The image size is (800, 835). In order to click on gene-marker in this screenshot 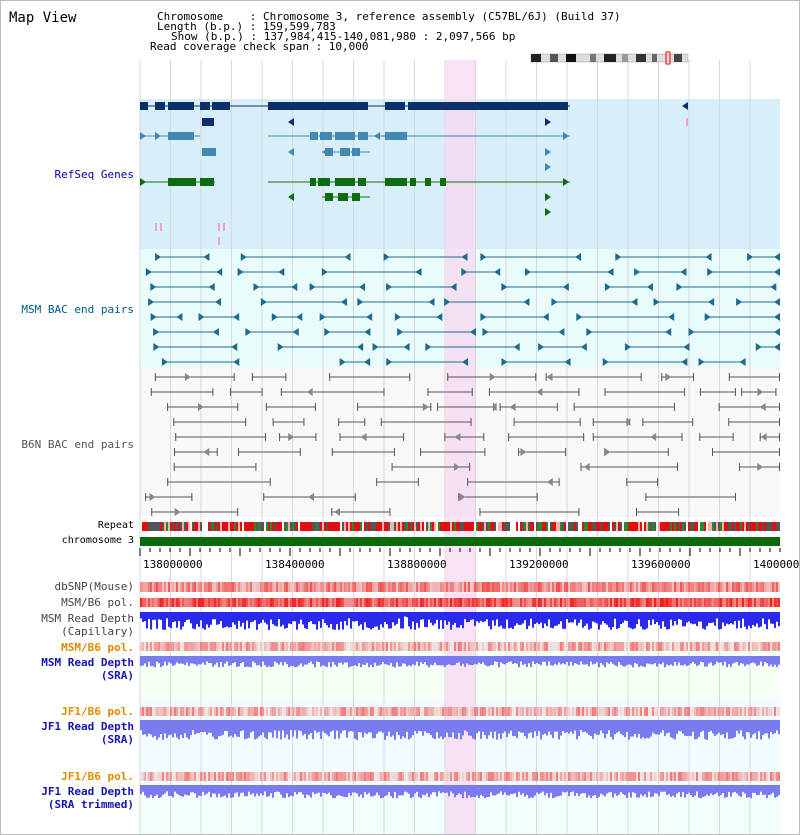, I will do `click(687, 122)`.